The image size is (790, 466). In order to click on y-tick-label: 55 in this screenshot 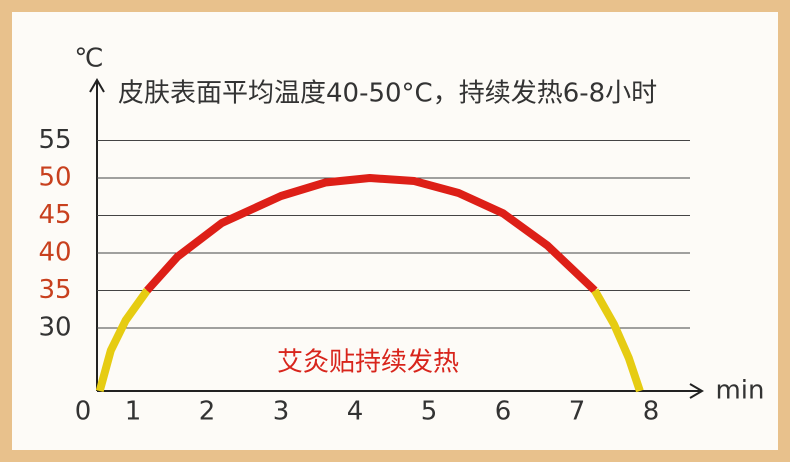, I will do `click(54, 140)`.